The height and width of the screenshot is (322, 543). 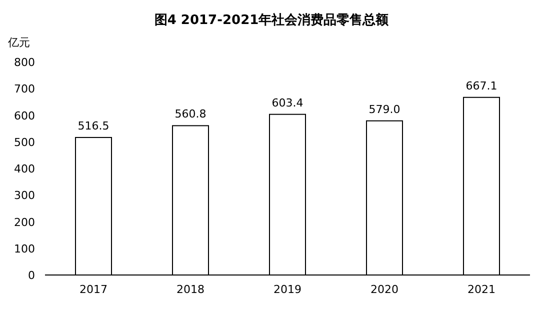 What do you see at coordinates (482, 289) in the screenshot?
I see `x-tick-label: 2021` at bounding box center [482, 289].